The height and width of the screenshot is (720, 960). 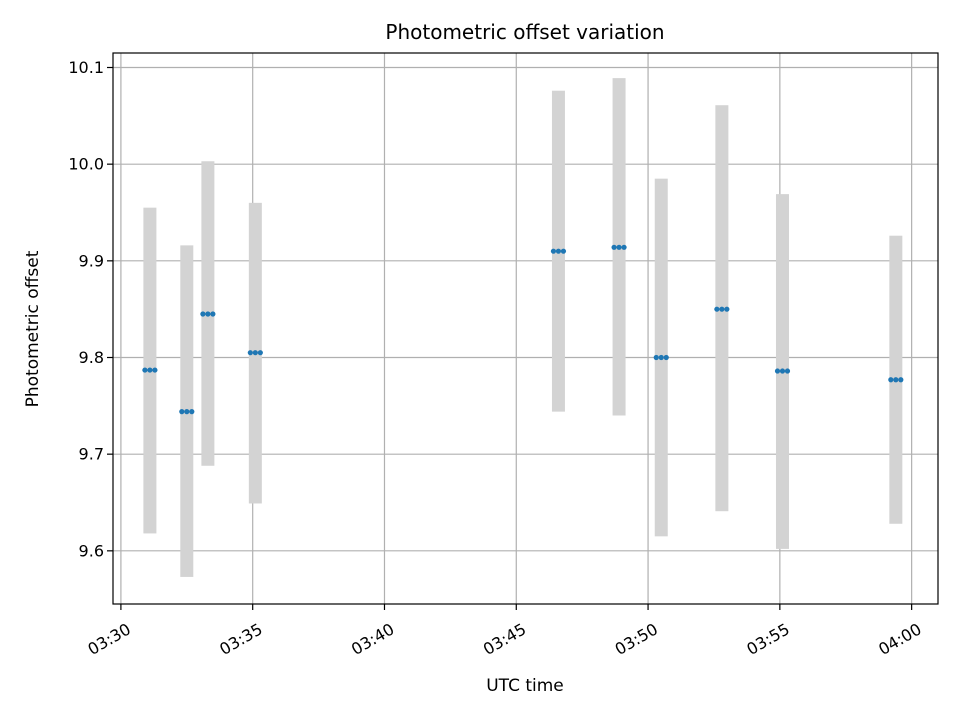 I want to click on y-axis: 9.6 9.7 9.8 9.9 10.0 10.1, so click(x=90, y=309).